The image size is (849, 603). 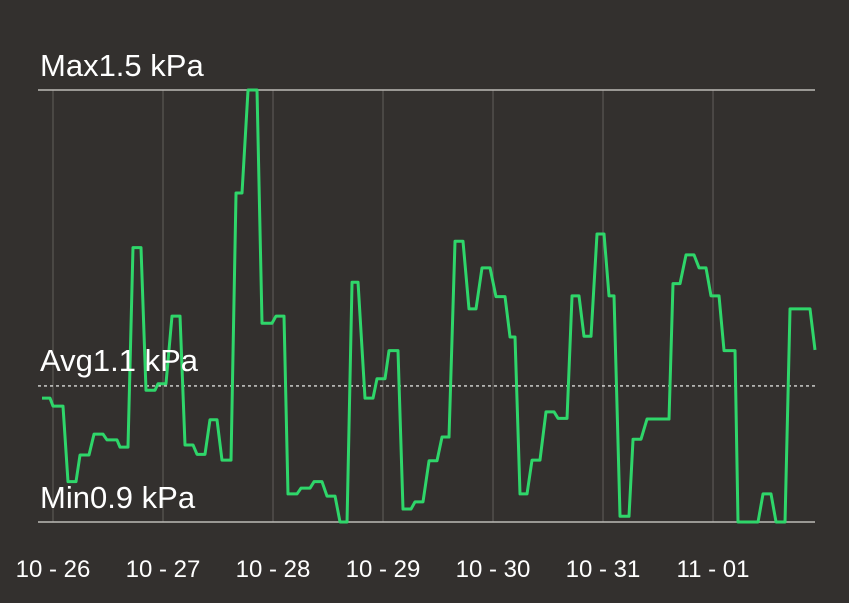 What do you see at coordinates (163, 569) in the screenshot?
I see `x-tick-label: 10 - 27` at bounding box center [163, 569].